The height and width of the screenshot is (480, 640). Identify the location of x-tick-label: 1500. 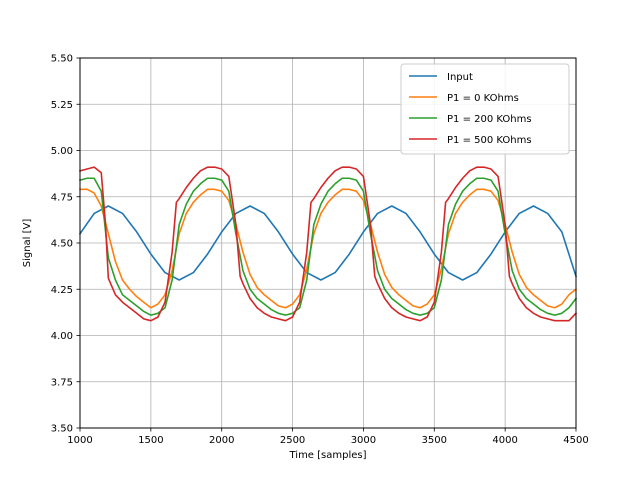
(150, 440).